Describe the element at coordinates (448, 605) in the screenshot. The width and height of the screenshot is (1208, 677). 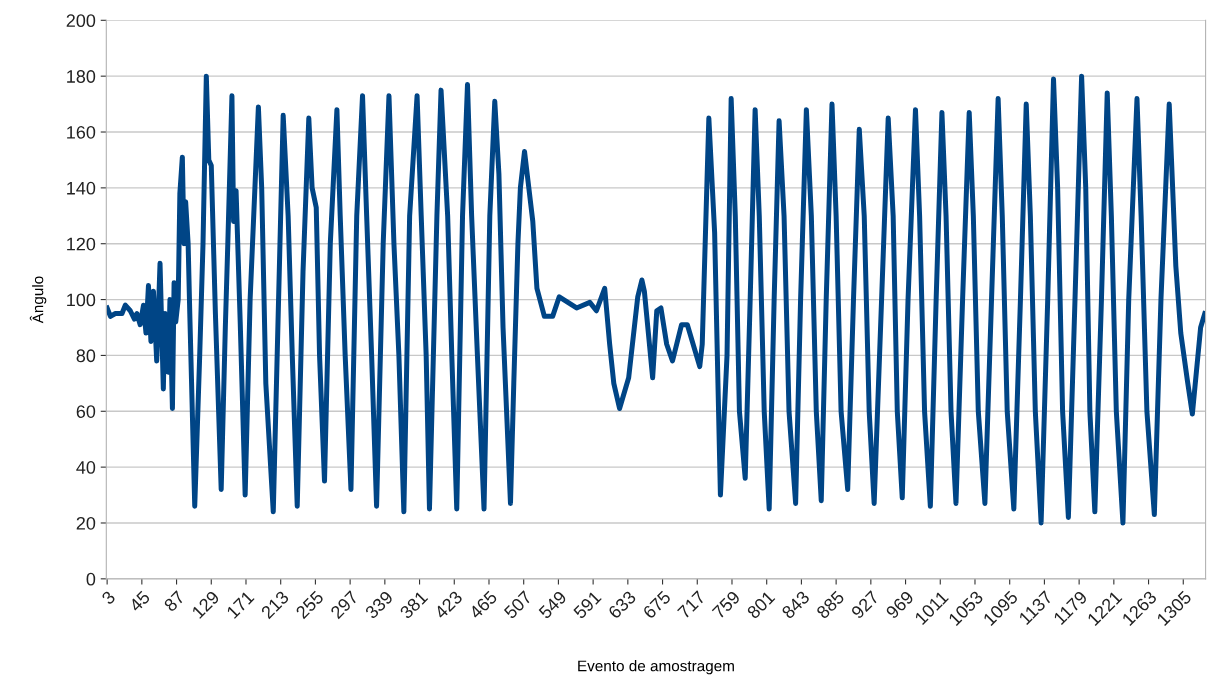
I see `x-tick-label: 423` at that location.